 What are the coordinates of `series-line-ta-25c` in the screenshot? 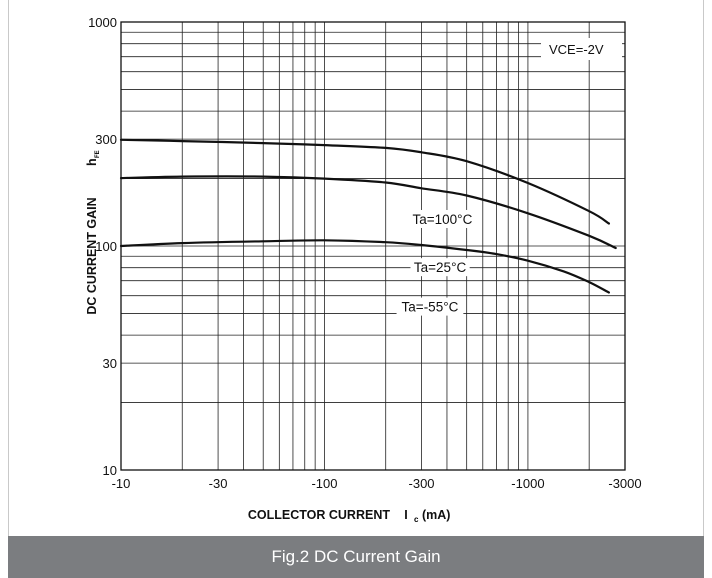 It's located at (368, 212).